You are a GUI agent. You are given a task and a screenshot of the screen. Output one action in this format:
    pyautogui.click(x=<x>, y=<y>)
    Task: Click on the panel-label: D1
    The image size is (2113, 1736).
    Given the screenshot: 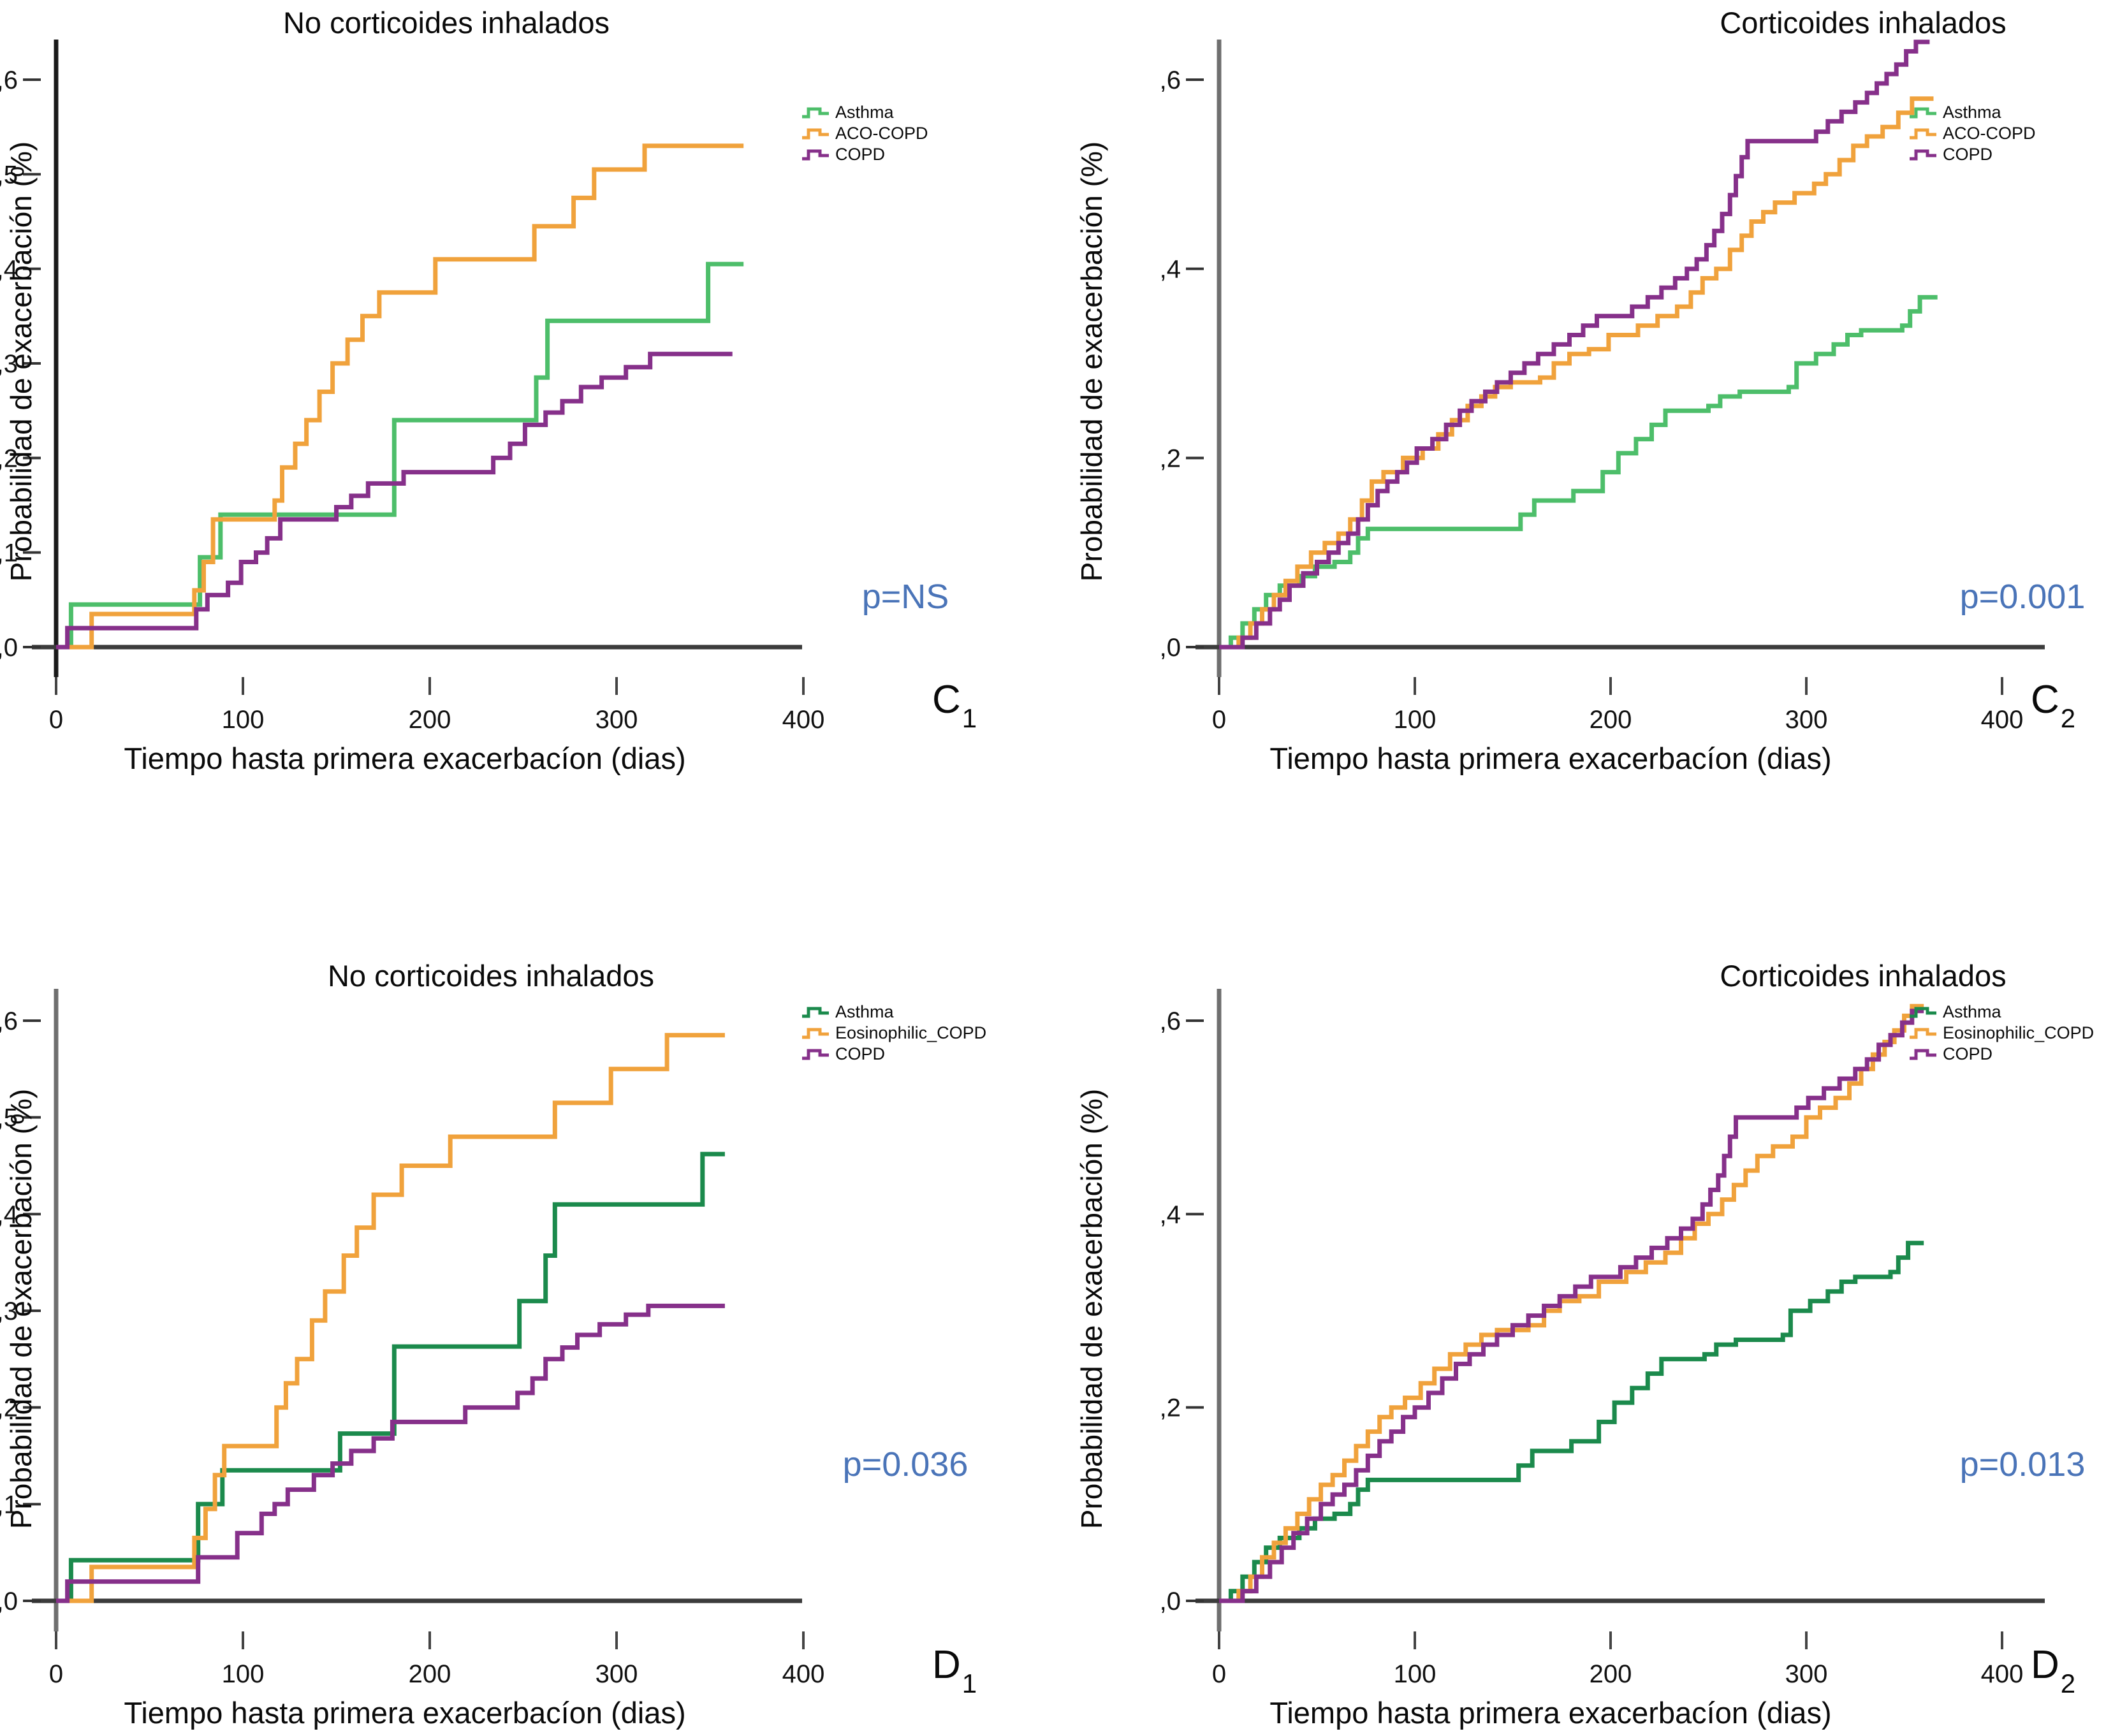 What is the action you would take?
    pyautogui.click(x=954, y=1671)
    